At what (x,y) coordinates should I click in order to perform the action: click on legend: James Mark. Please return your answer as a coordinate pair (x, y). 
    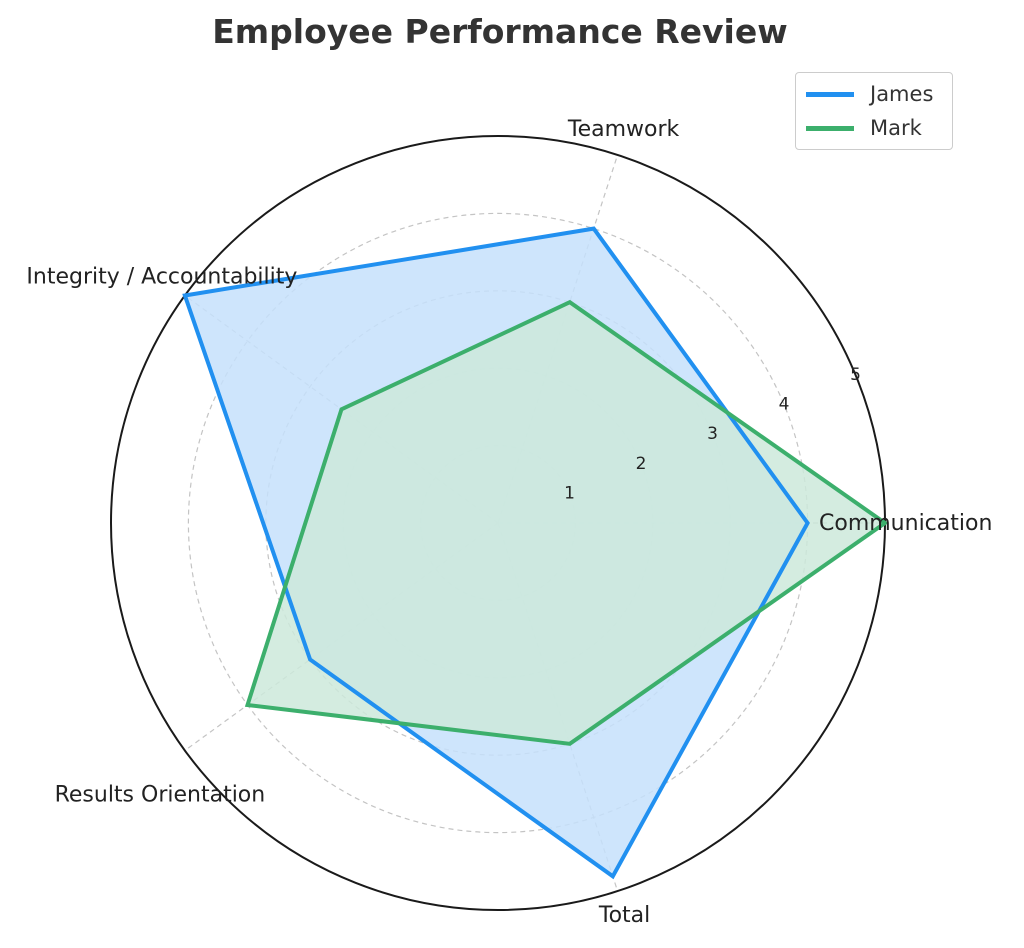
    Looking at the image, I should click on (874, 111).